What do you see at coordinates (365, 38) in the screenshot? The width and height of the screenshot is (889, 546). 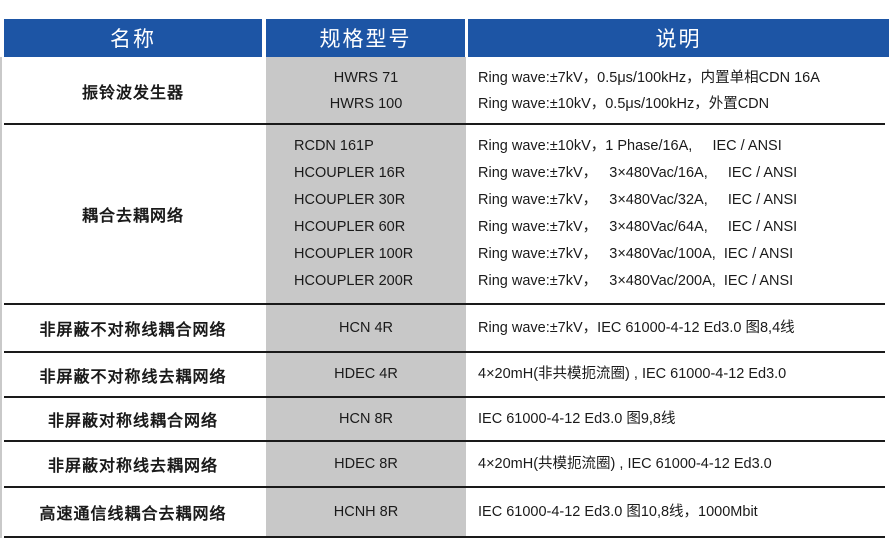 I see `header-model: 规格型号` at bounding box center [365, 38].